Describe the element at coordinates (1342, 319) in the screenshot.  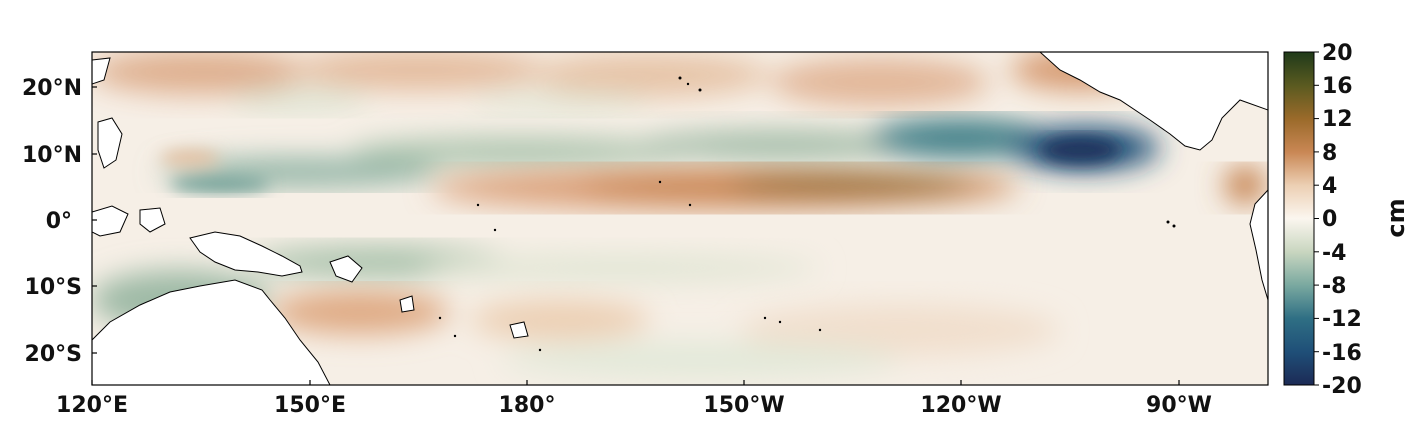
I see `cb-tick-neg12: -12` at that location.